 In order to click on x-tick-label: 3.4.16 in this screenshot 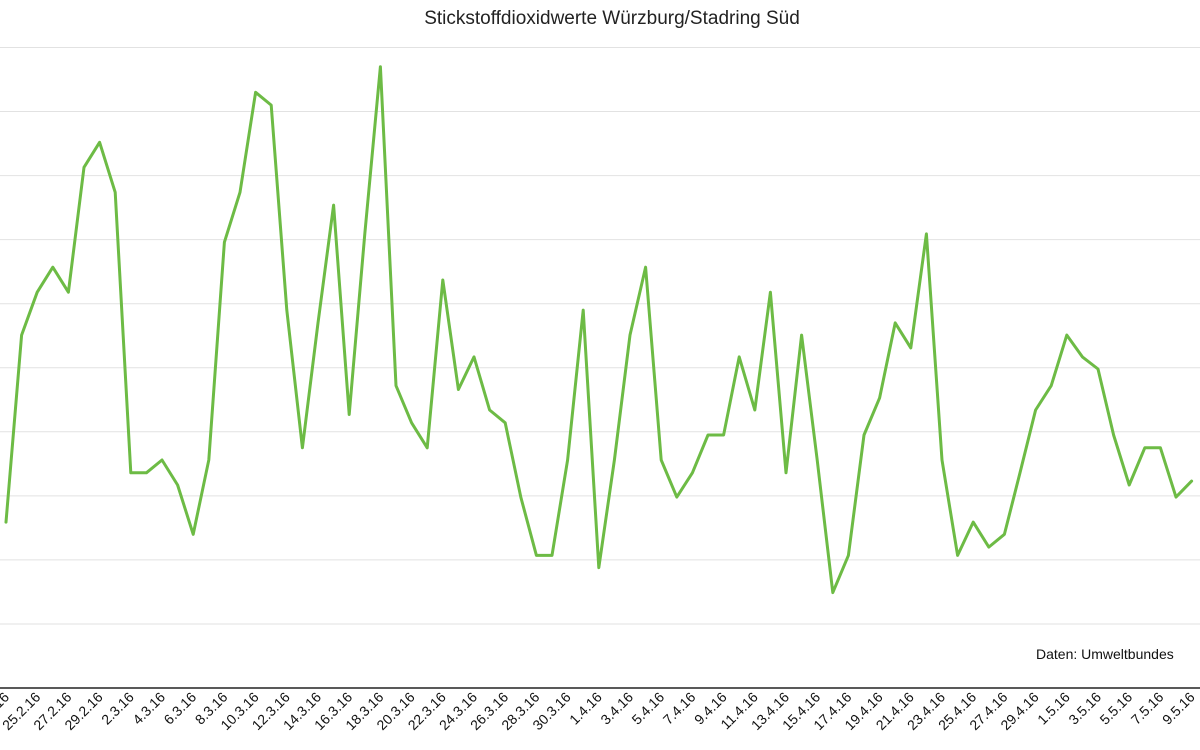, I will do `click(616, 708)`.